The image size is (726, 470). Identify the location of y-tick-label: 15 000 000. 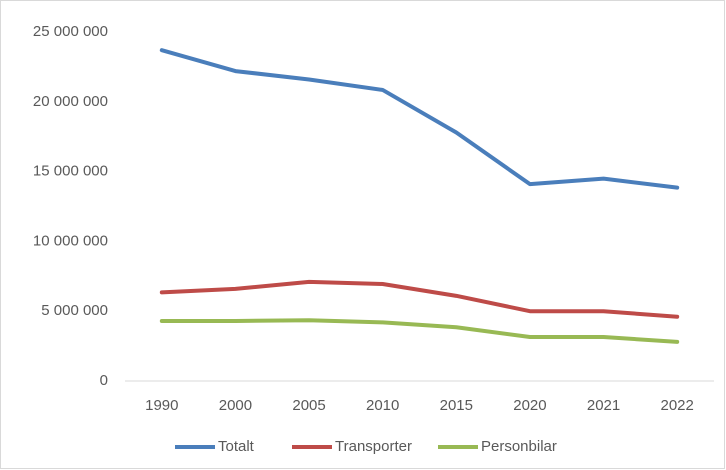
(70, 171).